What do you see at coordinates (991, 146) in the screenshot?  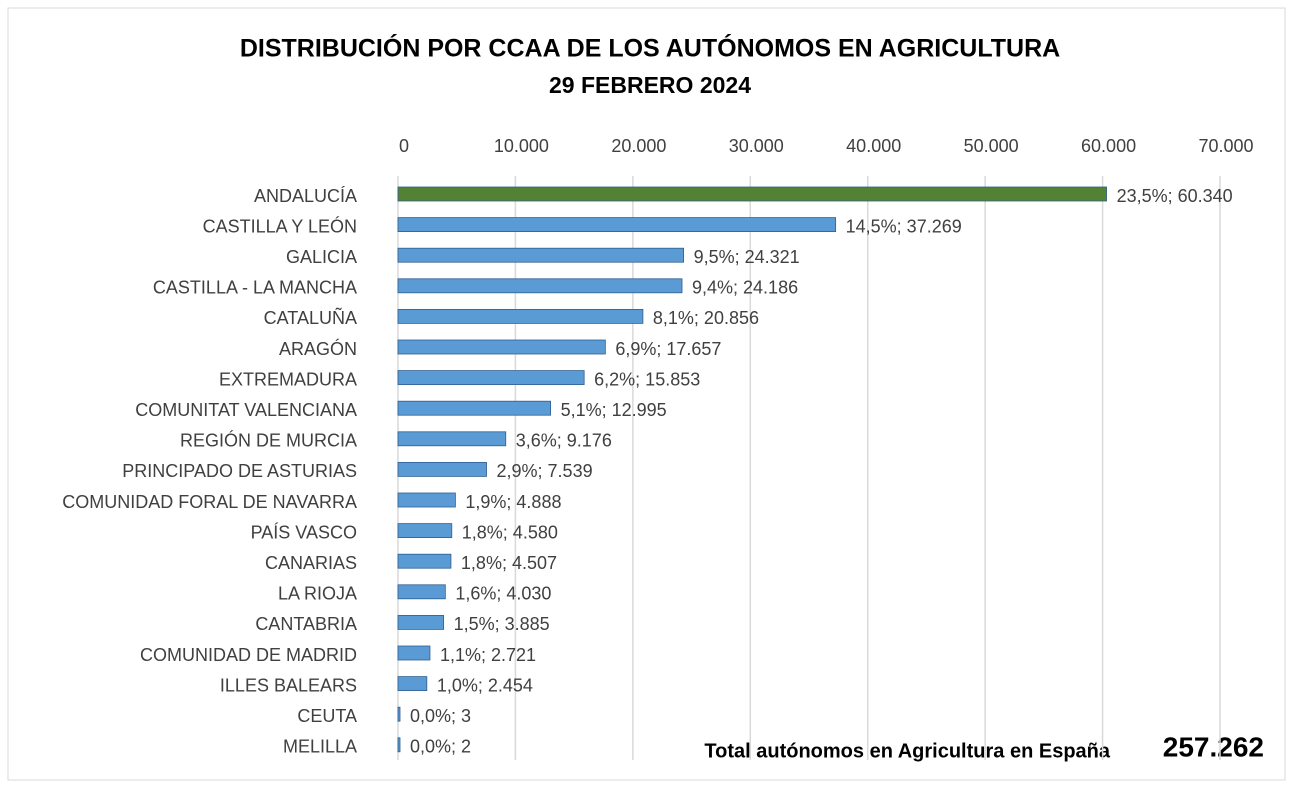 I see `x-tick-label: 50.000` at bounding box center [991, 146].